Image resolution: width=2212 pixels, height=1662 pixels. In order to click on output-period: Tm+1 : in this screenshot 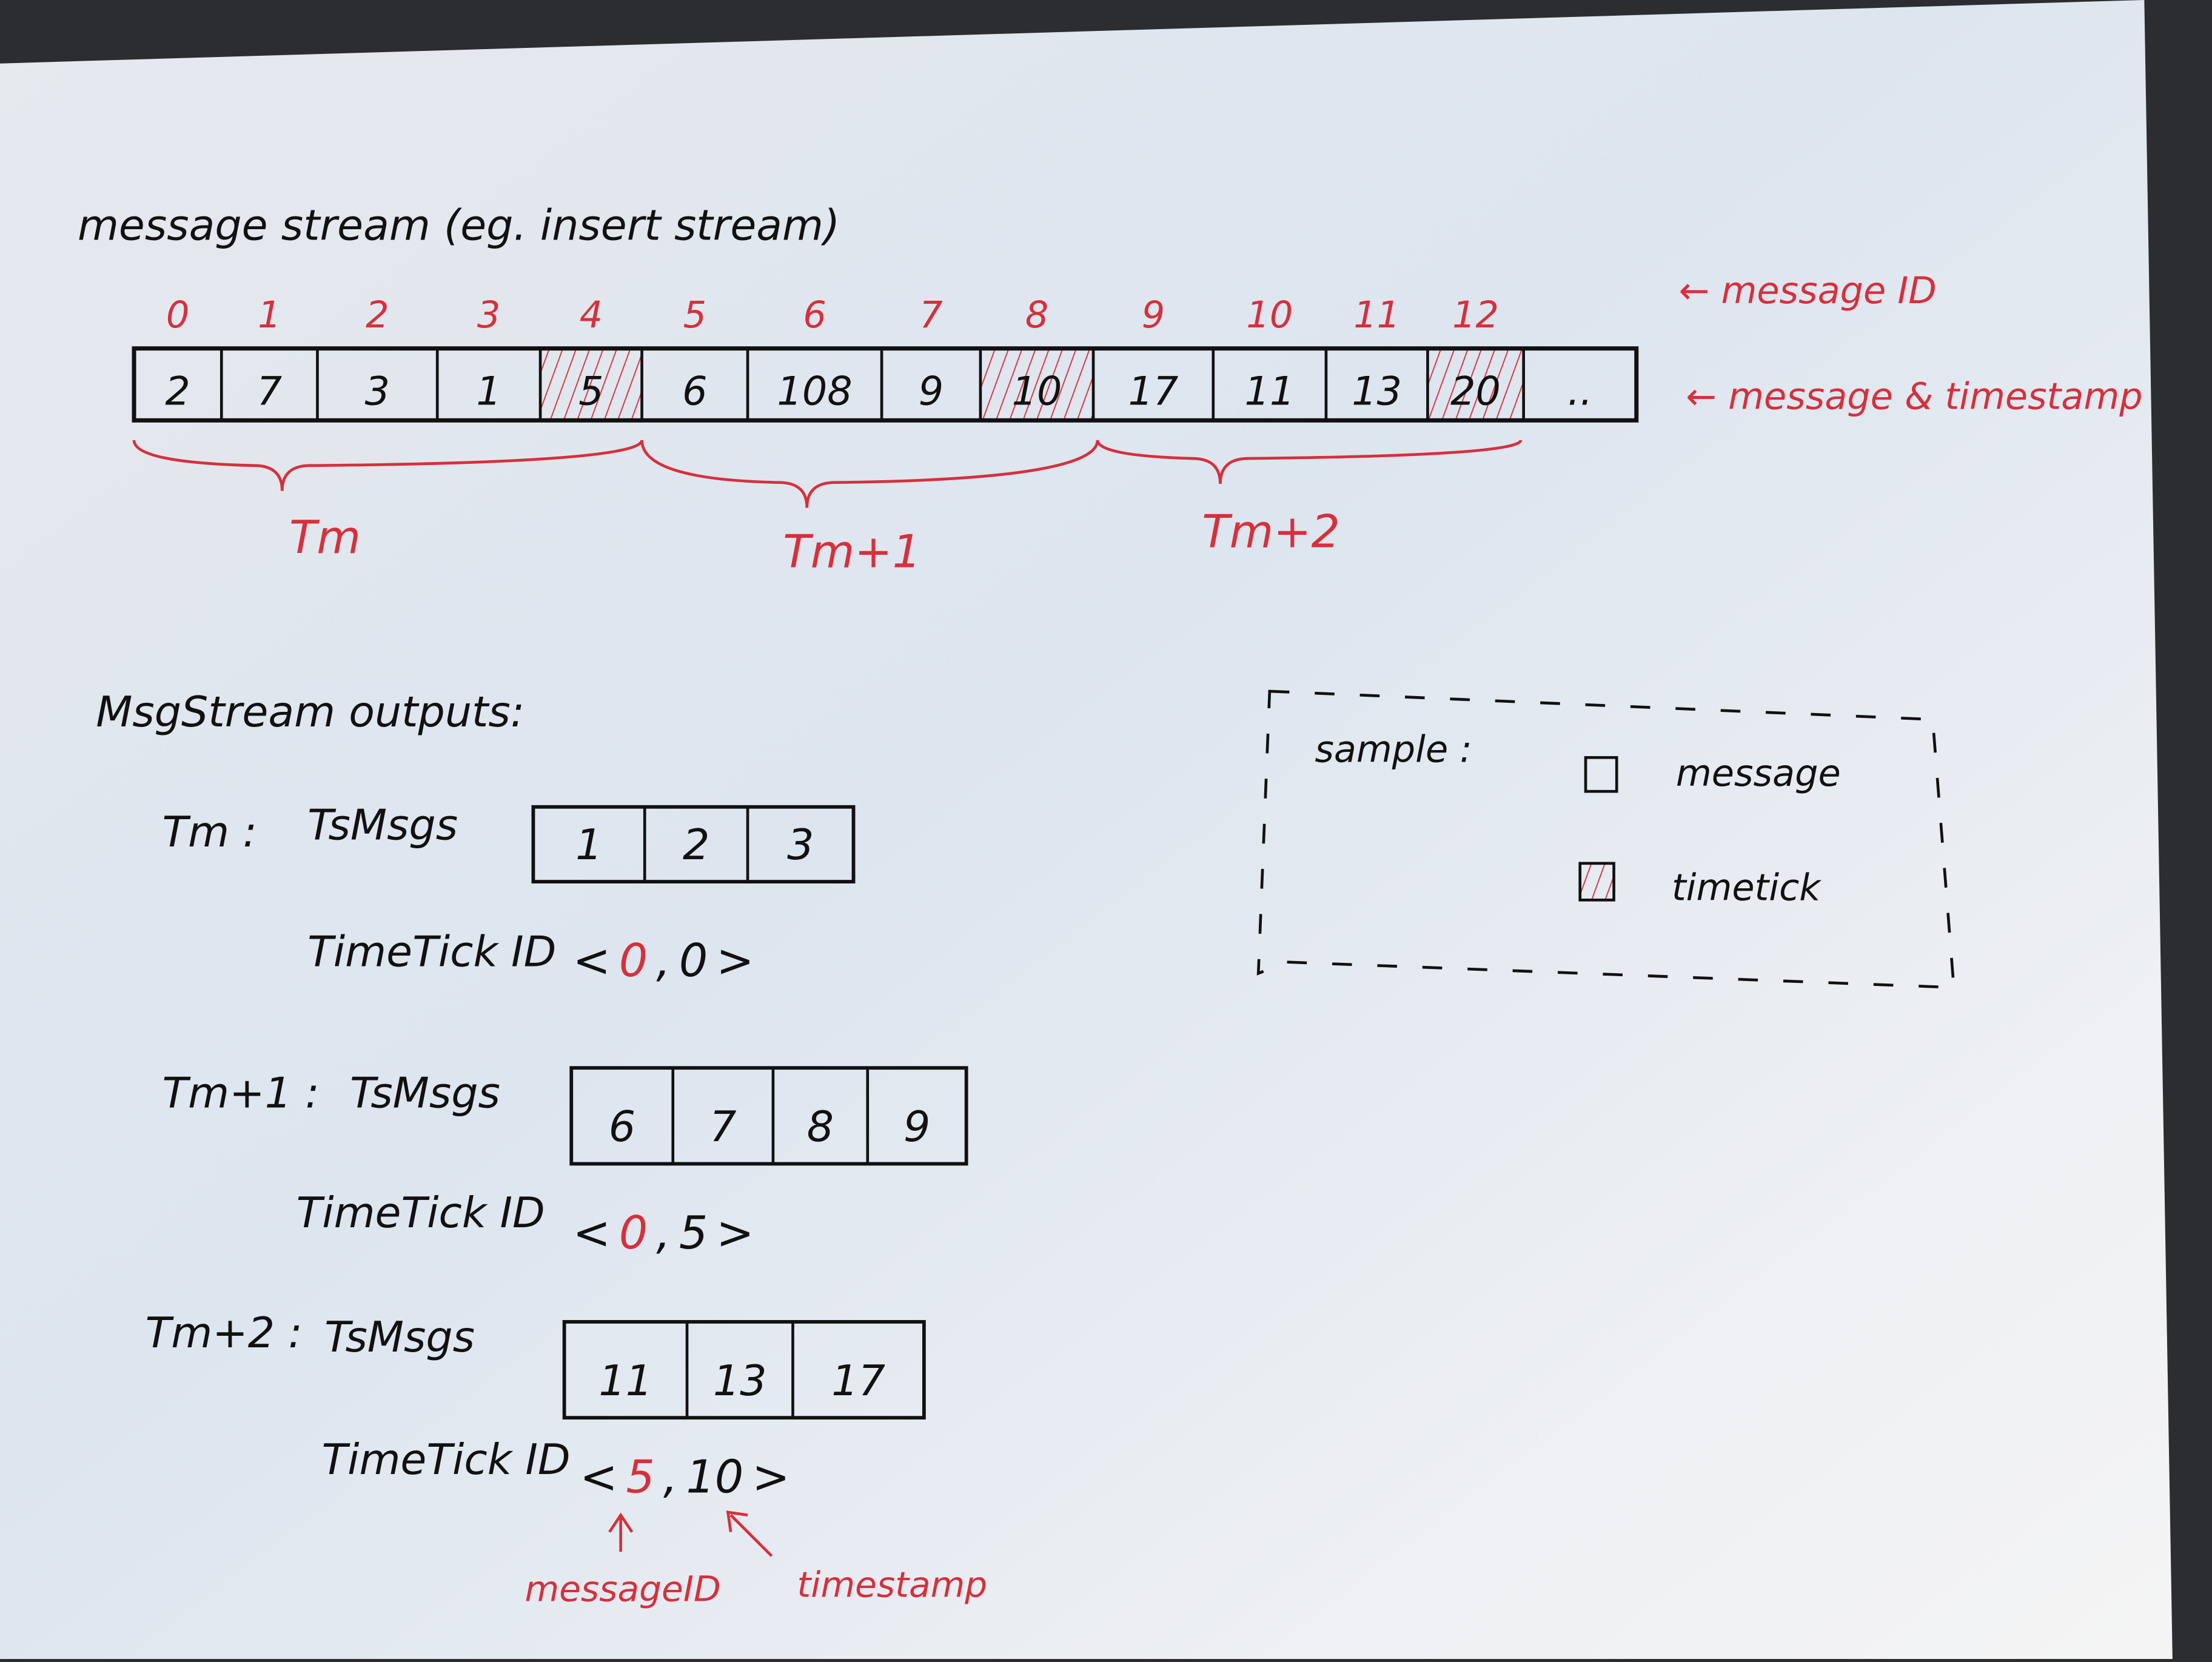, I will do `click(241, 1092)`.